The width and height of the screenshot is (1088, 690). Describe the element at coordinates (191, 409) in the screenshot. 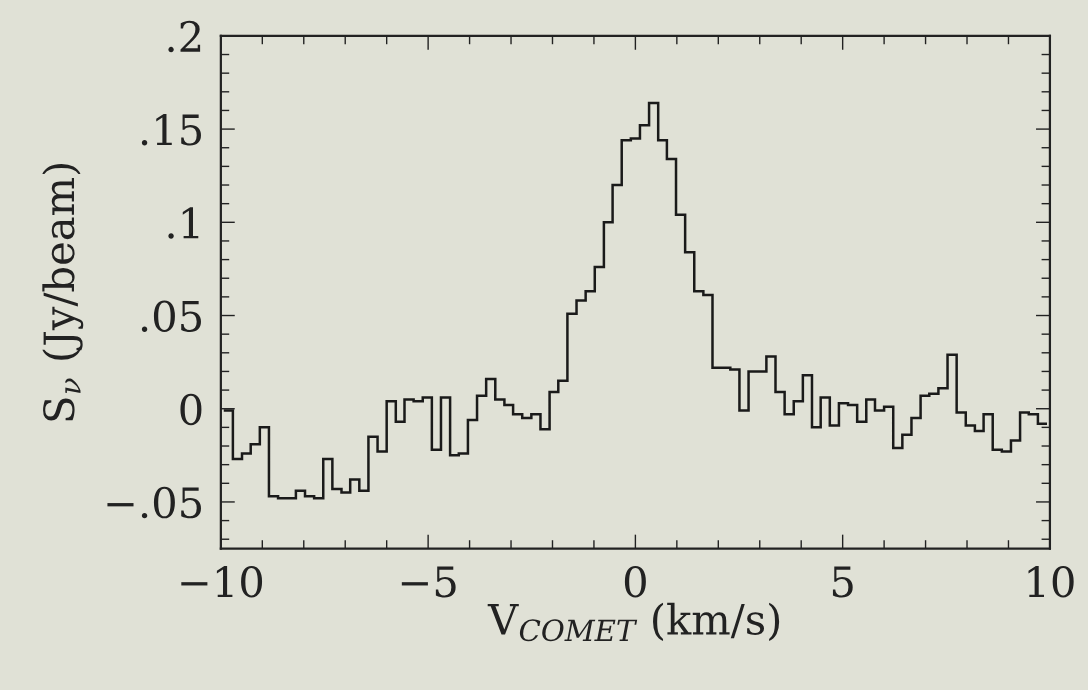

I see `y-tick-label: 0` at that location.